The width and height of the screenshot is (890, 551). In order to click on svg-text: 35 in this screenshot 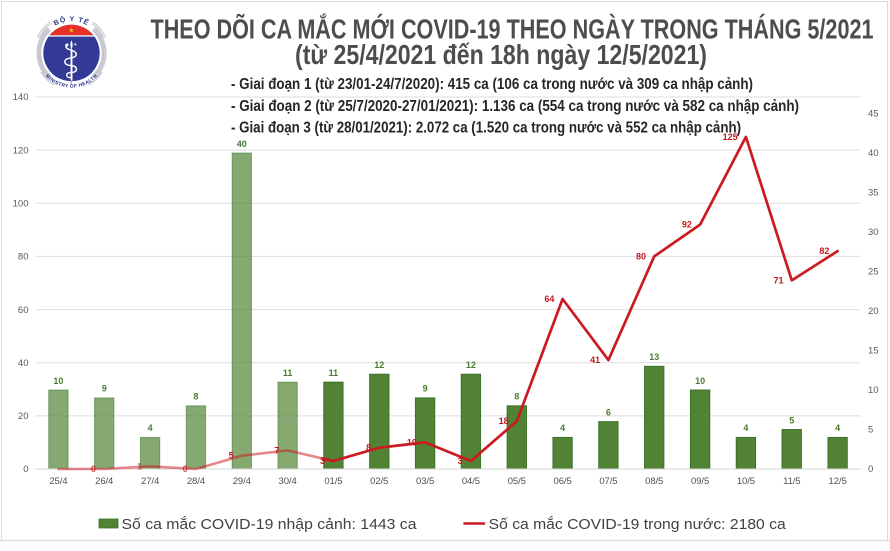, I will do `click(873, 193)`.